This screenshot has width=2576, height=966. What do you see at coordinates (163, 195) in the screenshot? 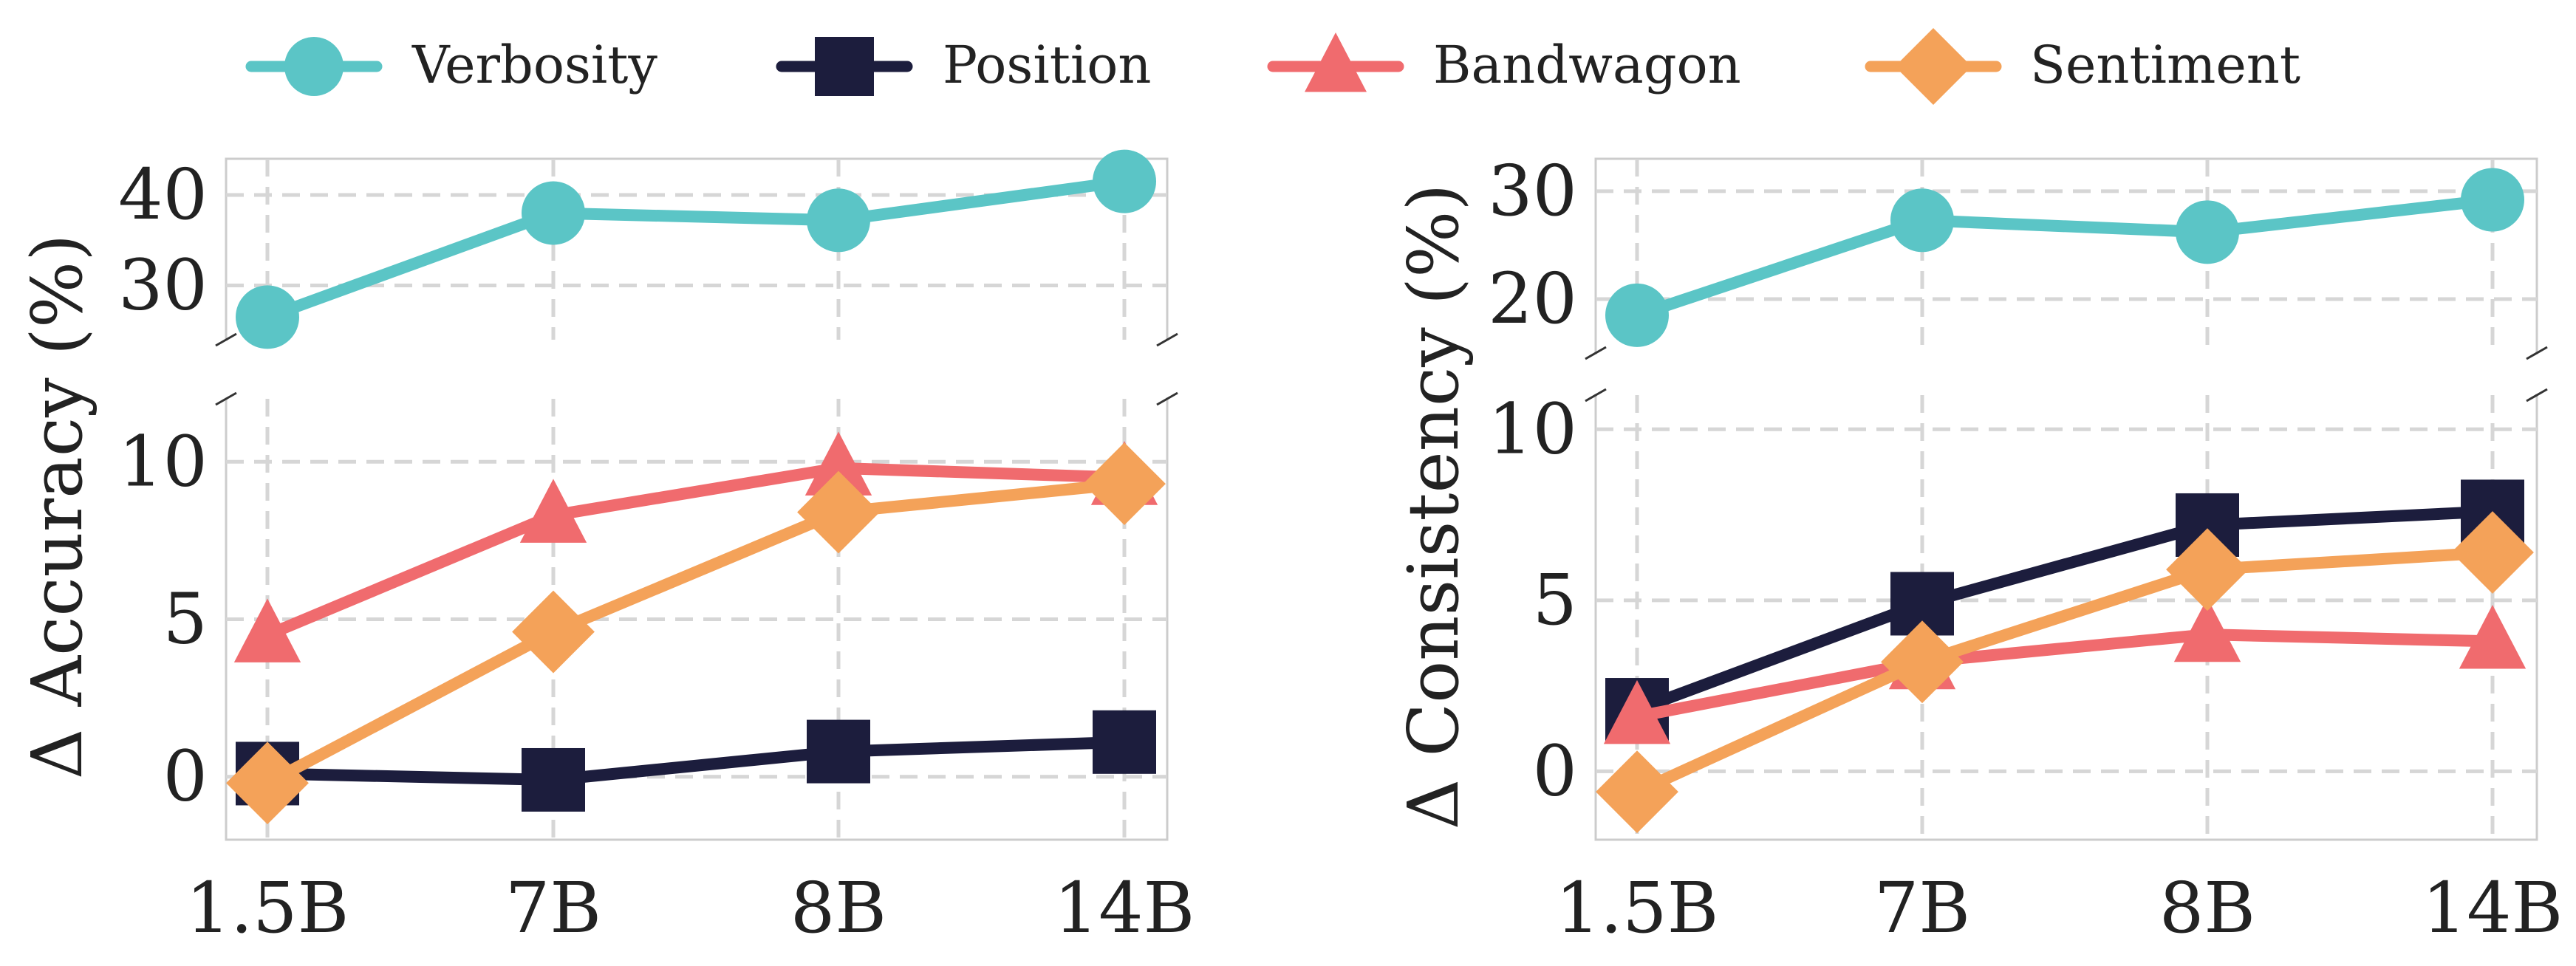
I see `ytick-label-40: 40` at bounding box center [163, 195].